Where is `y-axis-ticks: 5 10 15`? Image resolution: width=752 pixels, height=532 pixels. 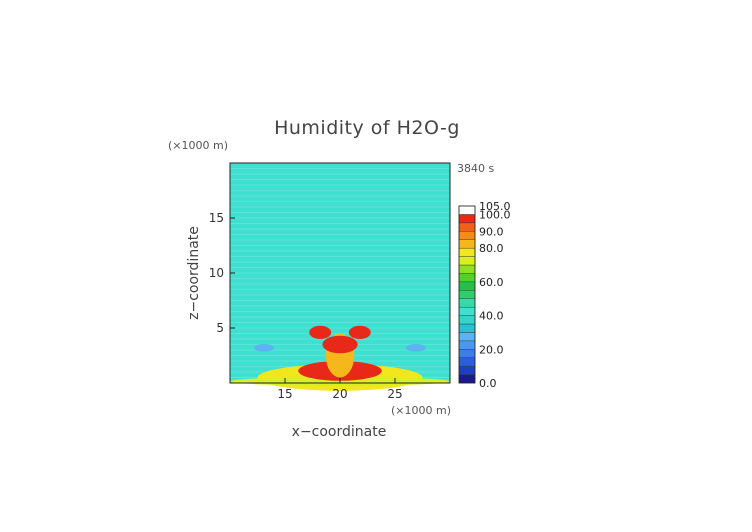 y-axis-ticks: 5 10 15 is located at coordinates (222, 273).